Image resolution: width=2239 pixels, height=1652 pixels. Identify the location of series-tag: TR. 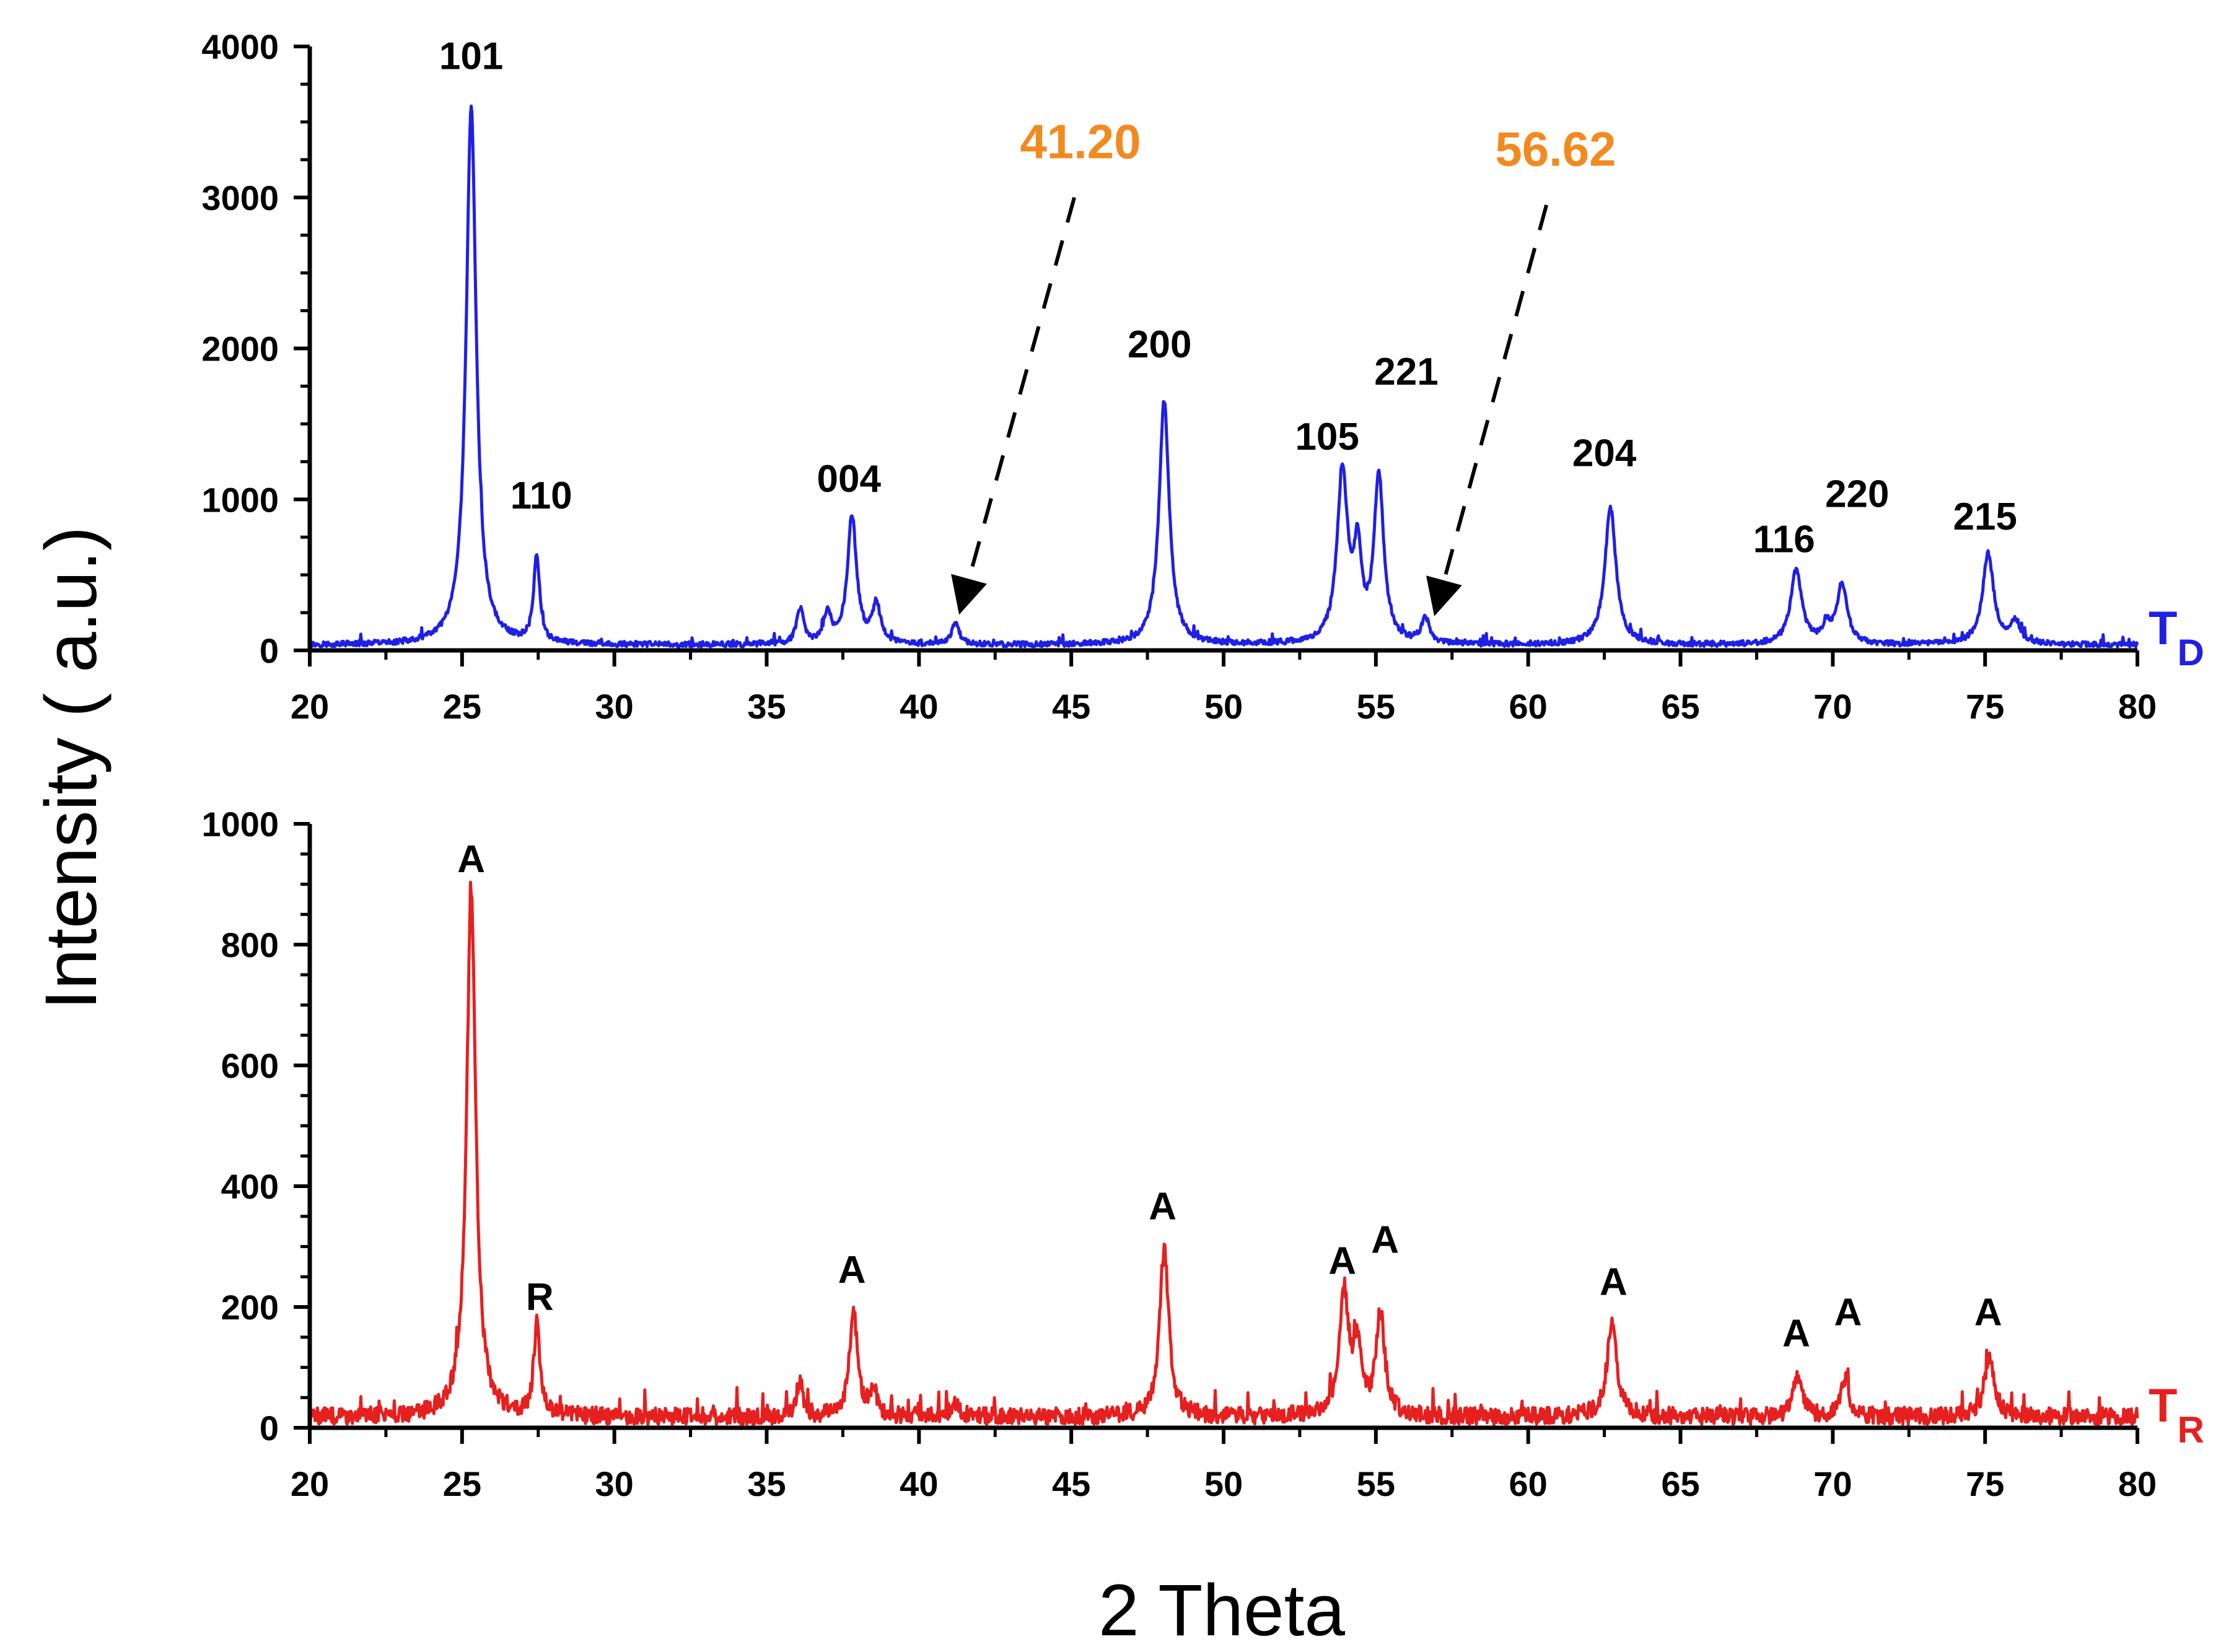
(2176, 1415).